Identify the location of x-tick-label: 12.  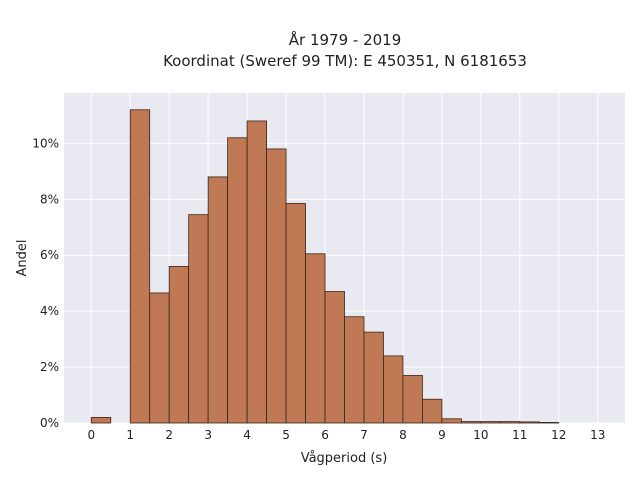
(558, 435).